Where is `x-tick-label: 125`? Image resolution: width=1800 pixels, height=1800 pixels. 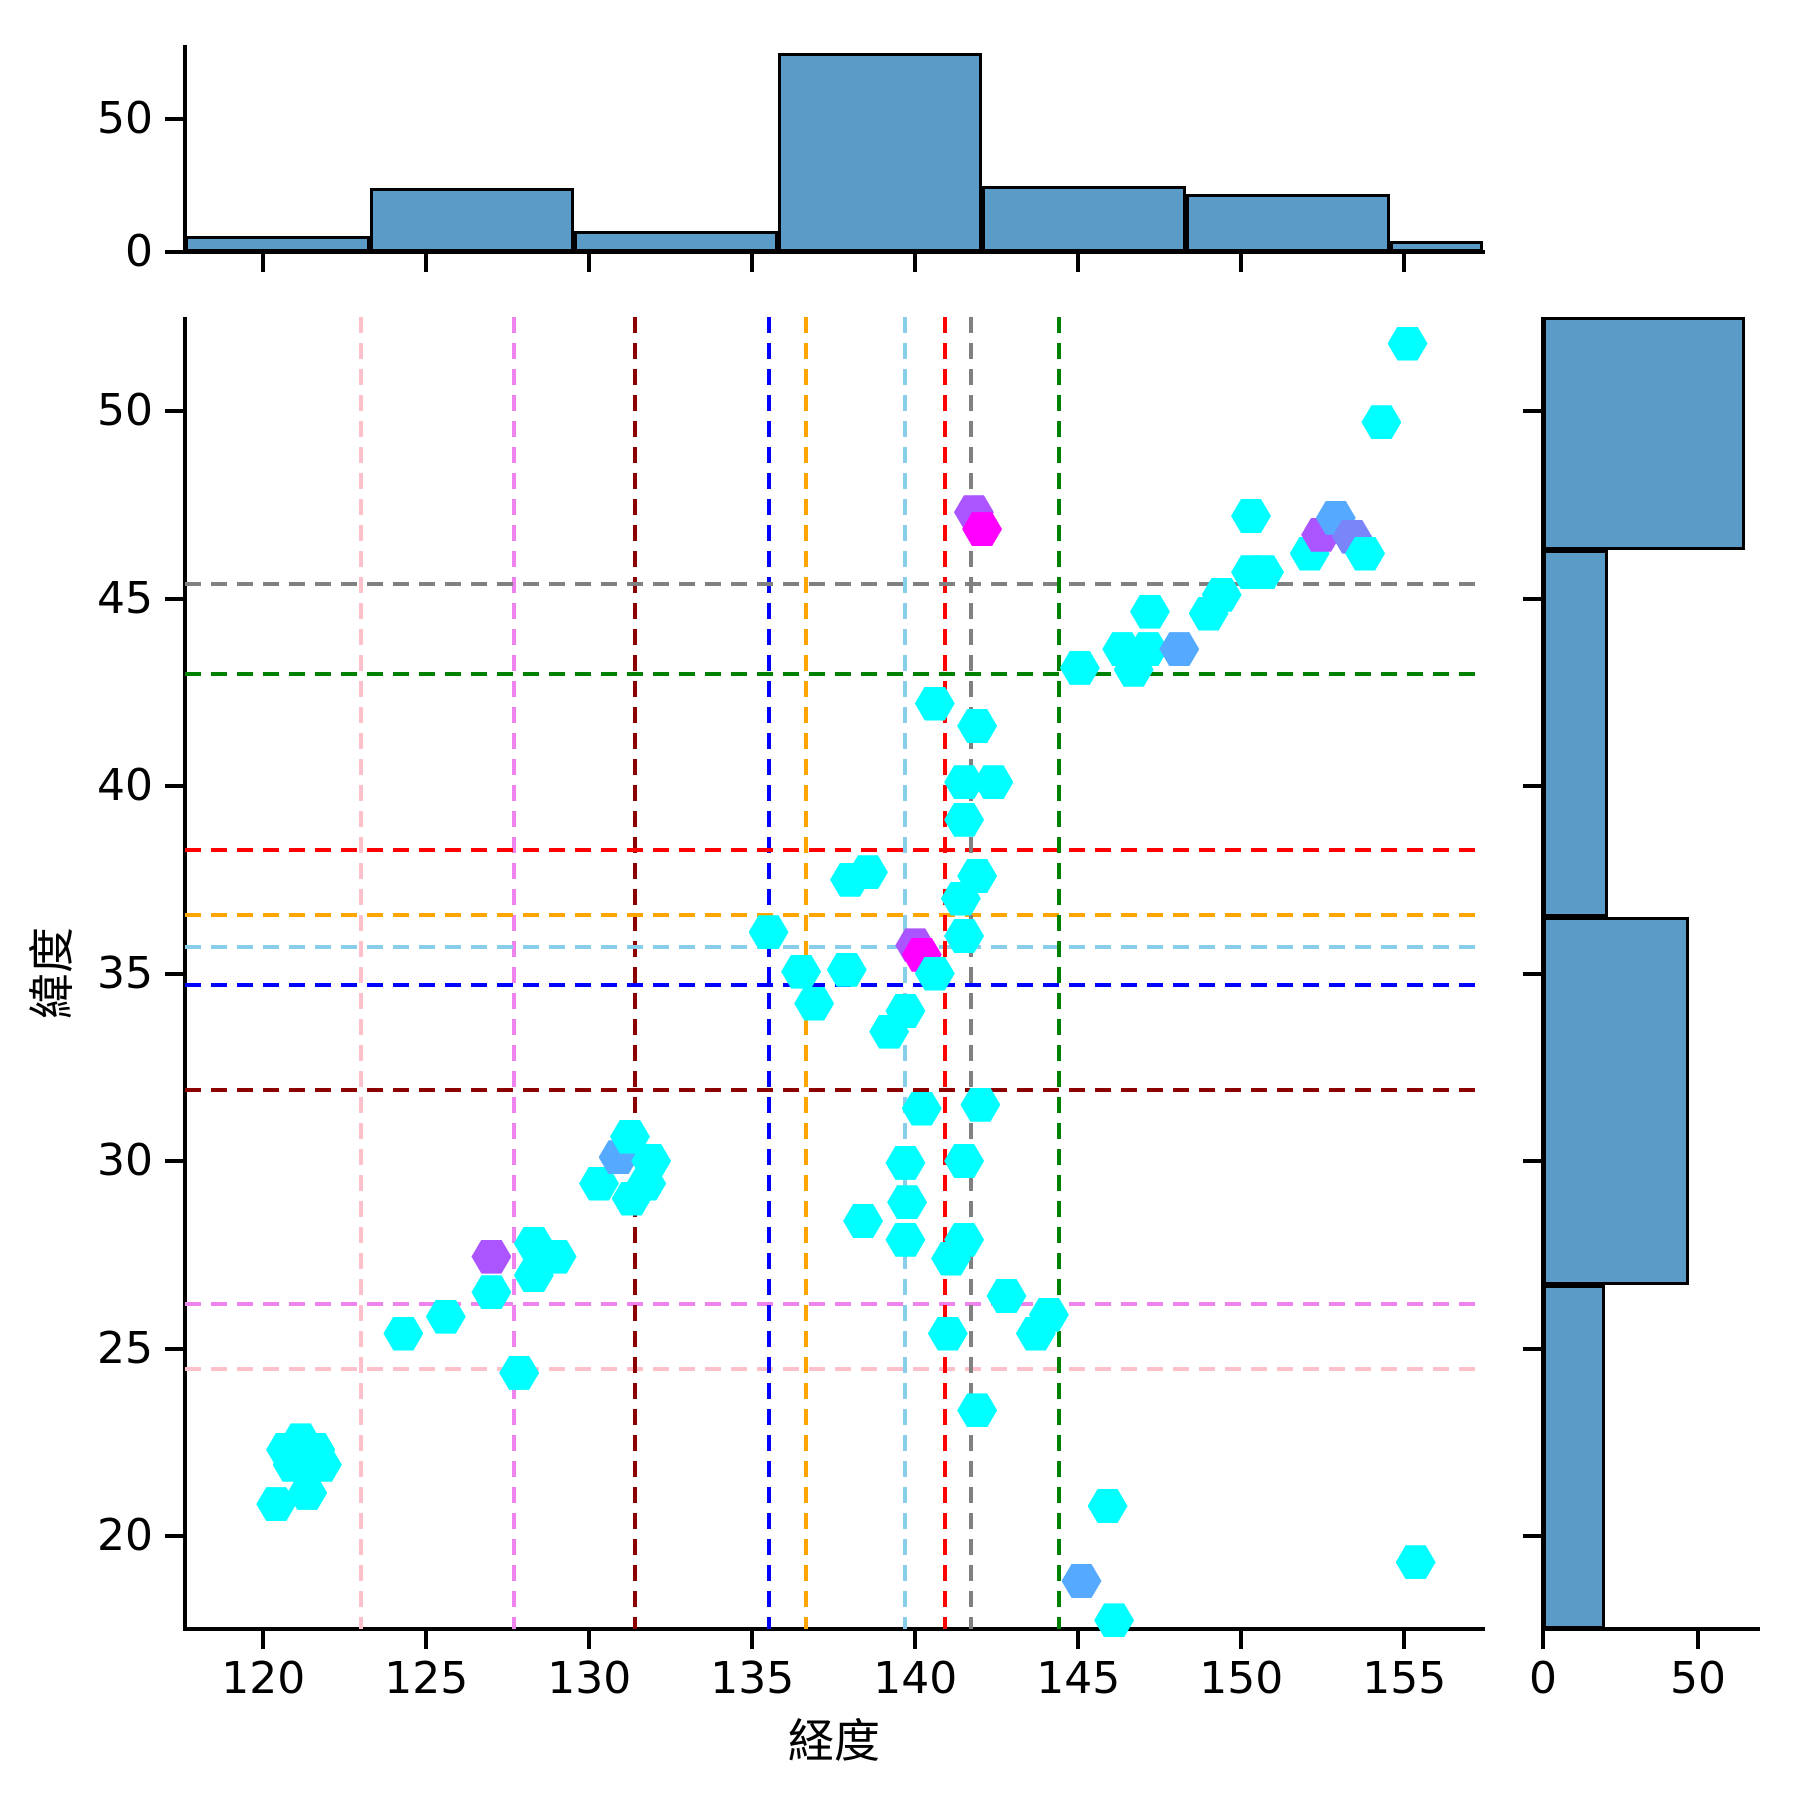
x-tick-label: 125 is located at coordinates (426, 1678).